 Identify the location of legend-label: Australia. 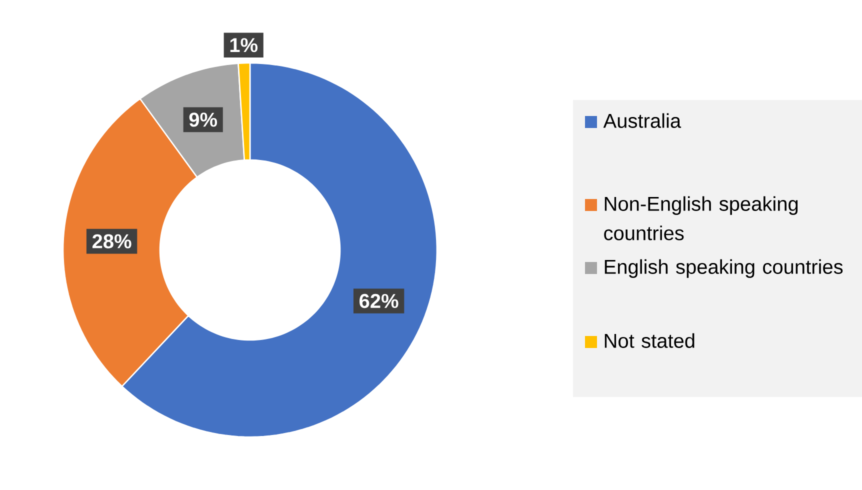
(642, 120).